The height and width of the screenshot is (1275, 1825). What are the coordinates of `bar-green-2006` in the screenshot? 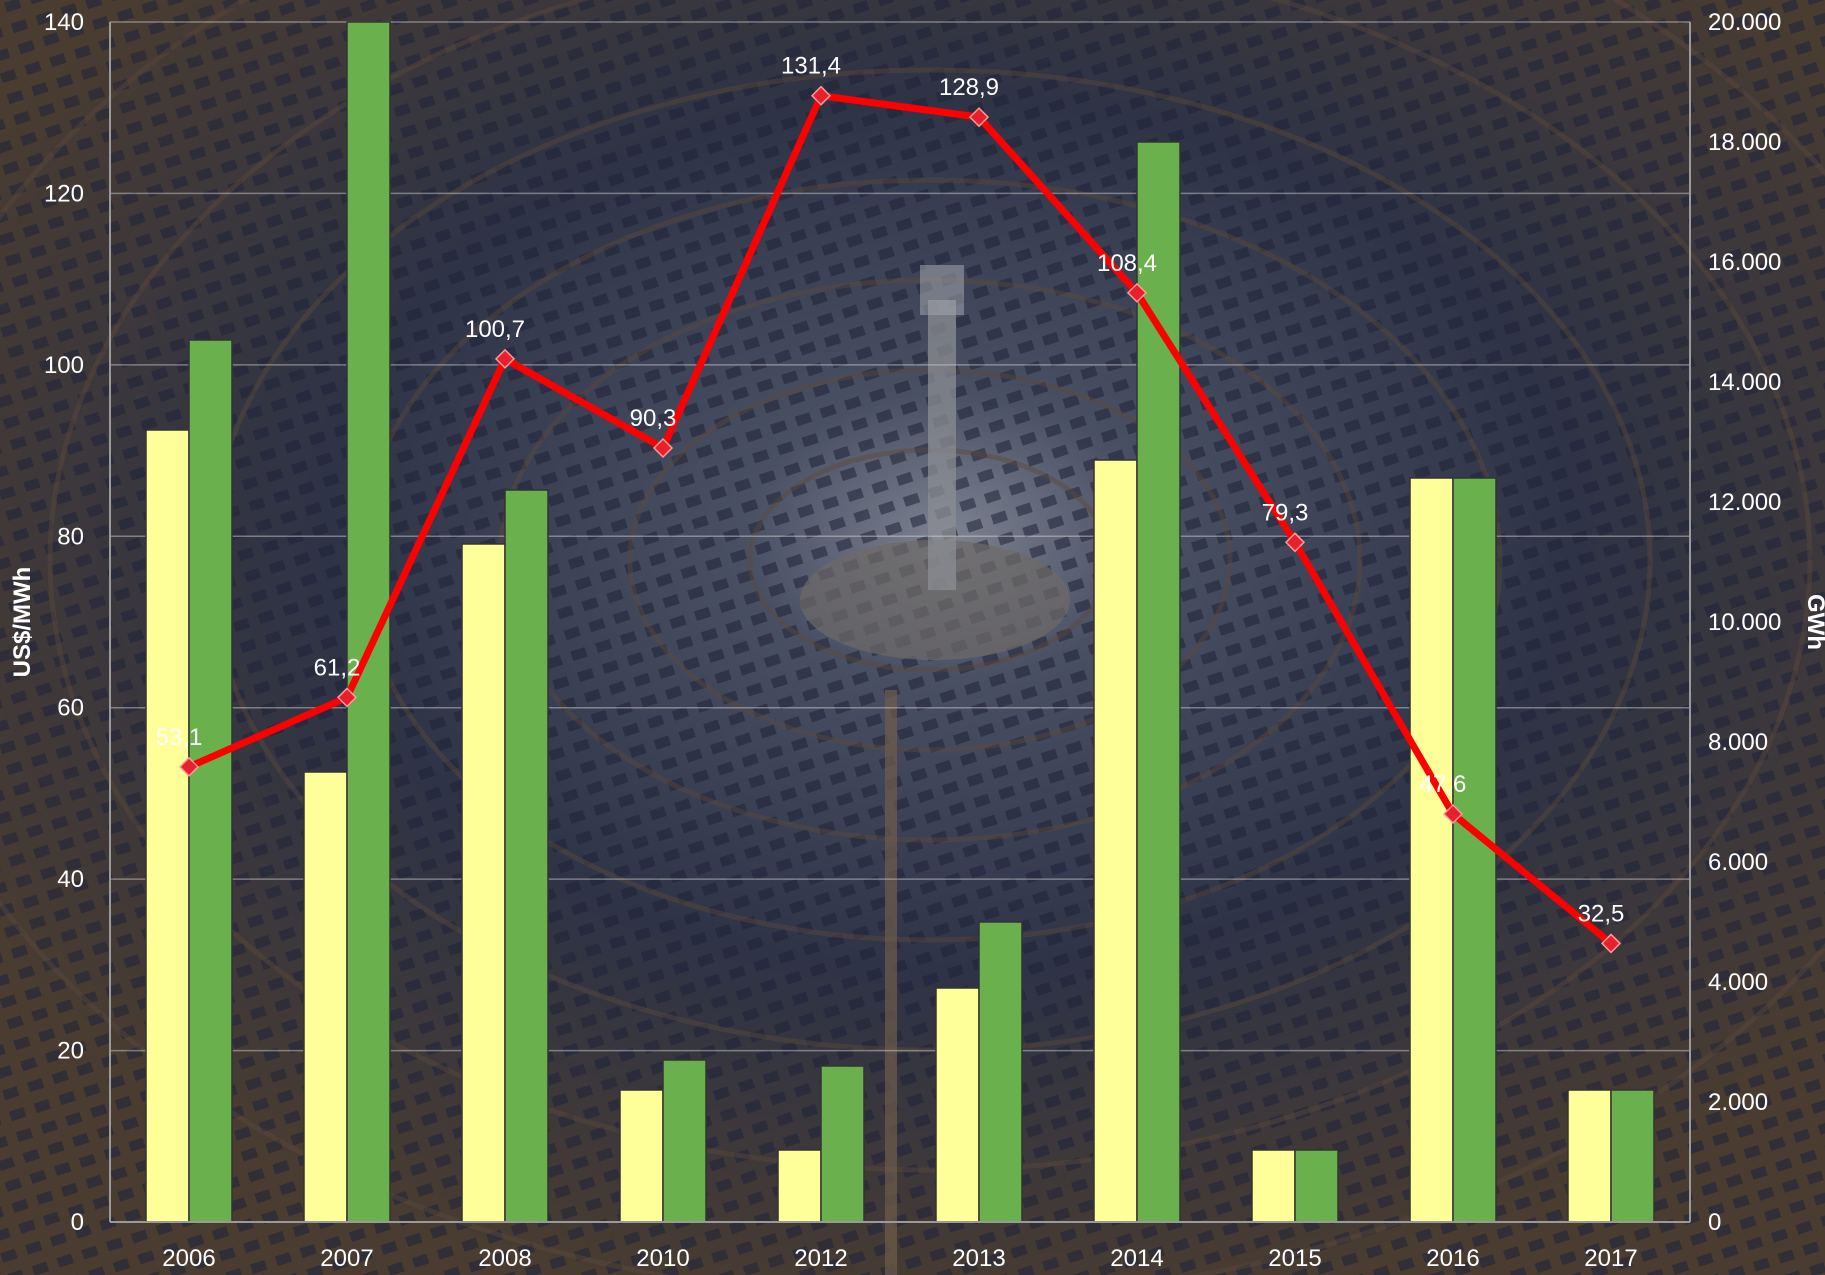 It's located at (210, 781).